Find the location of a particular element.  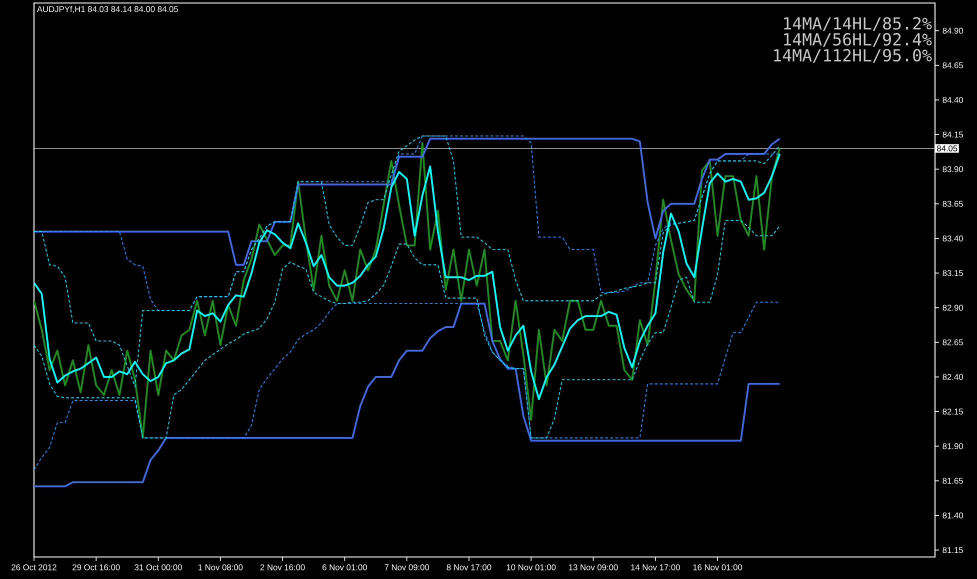

x-tick-label: 10 Nov 01:00 is located at coordinates (531, 567).